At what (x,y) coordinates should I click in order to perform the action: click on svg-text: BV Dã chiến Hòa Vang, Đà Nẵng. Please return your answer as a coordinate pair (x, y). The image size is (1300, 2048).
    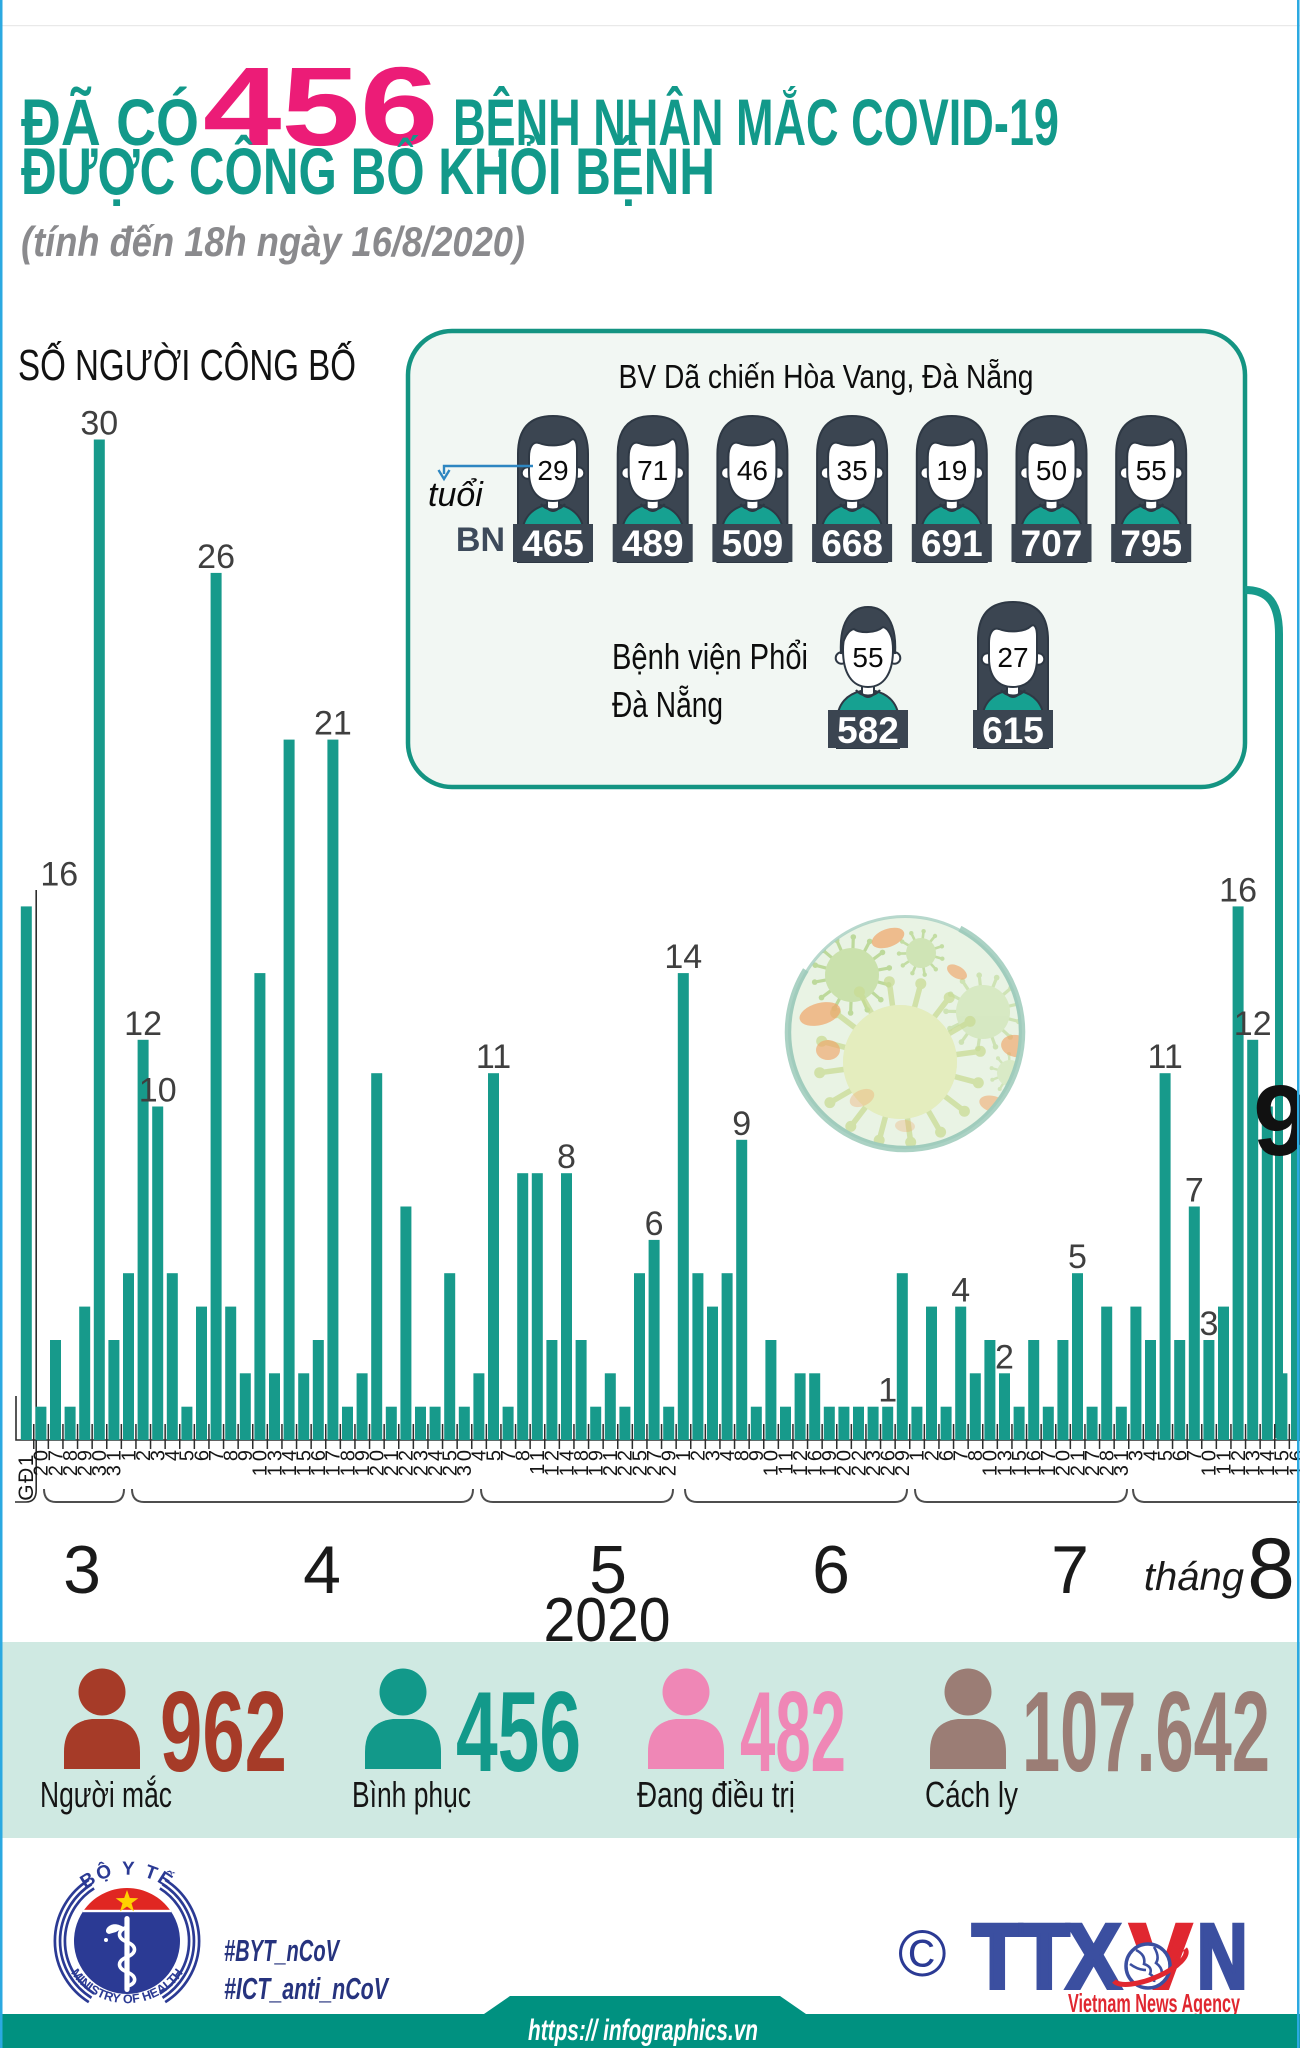
    Looking at the image, I should click on (826, 376).